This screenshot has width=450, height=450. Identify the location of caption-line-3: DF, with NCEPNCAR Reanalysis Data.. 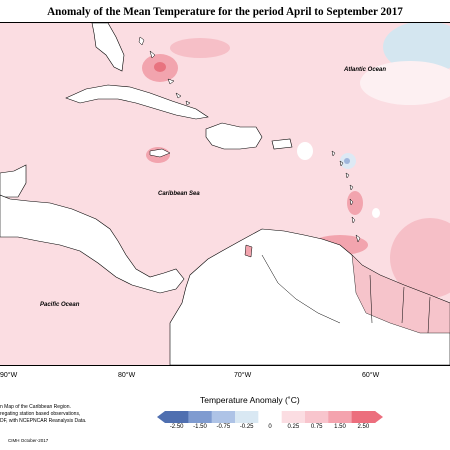
(43, 421).